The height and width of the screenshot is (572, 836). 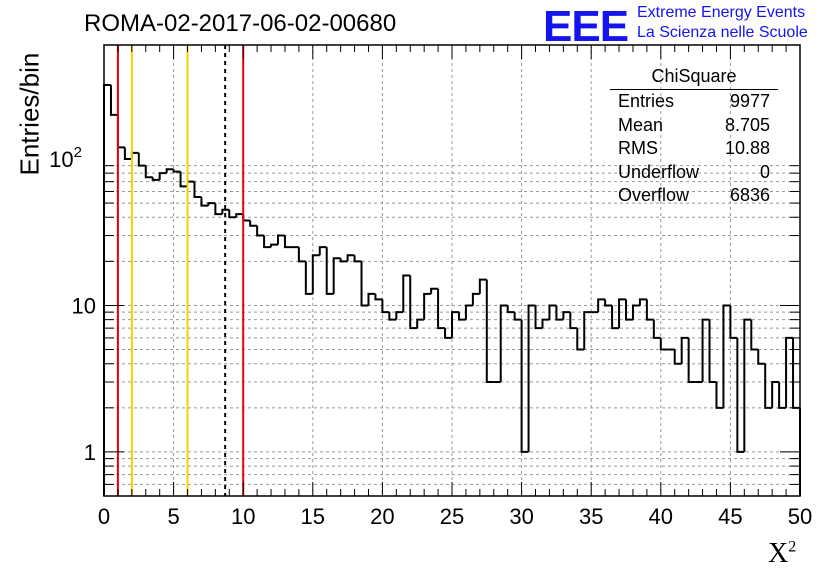 I want to click on x-tick-label: 20, so click(x=382, y=516).